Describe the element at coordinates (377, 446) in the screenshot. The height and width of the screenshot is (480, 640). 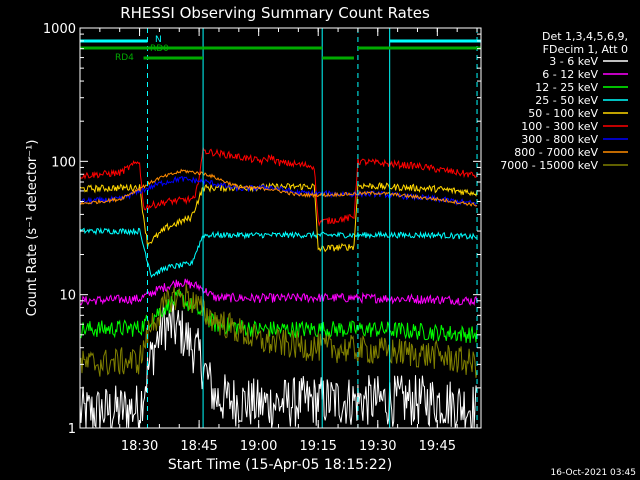
I see `x-tick-label-4: 19:30` at that location.